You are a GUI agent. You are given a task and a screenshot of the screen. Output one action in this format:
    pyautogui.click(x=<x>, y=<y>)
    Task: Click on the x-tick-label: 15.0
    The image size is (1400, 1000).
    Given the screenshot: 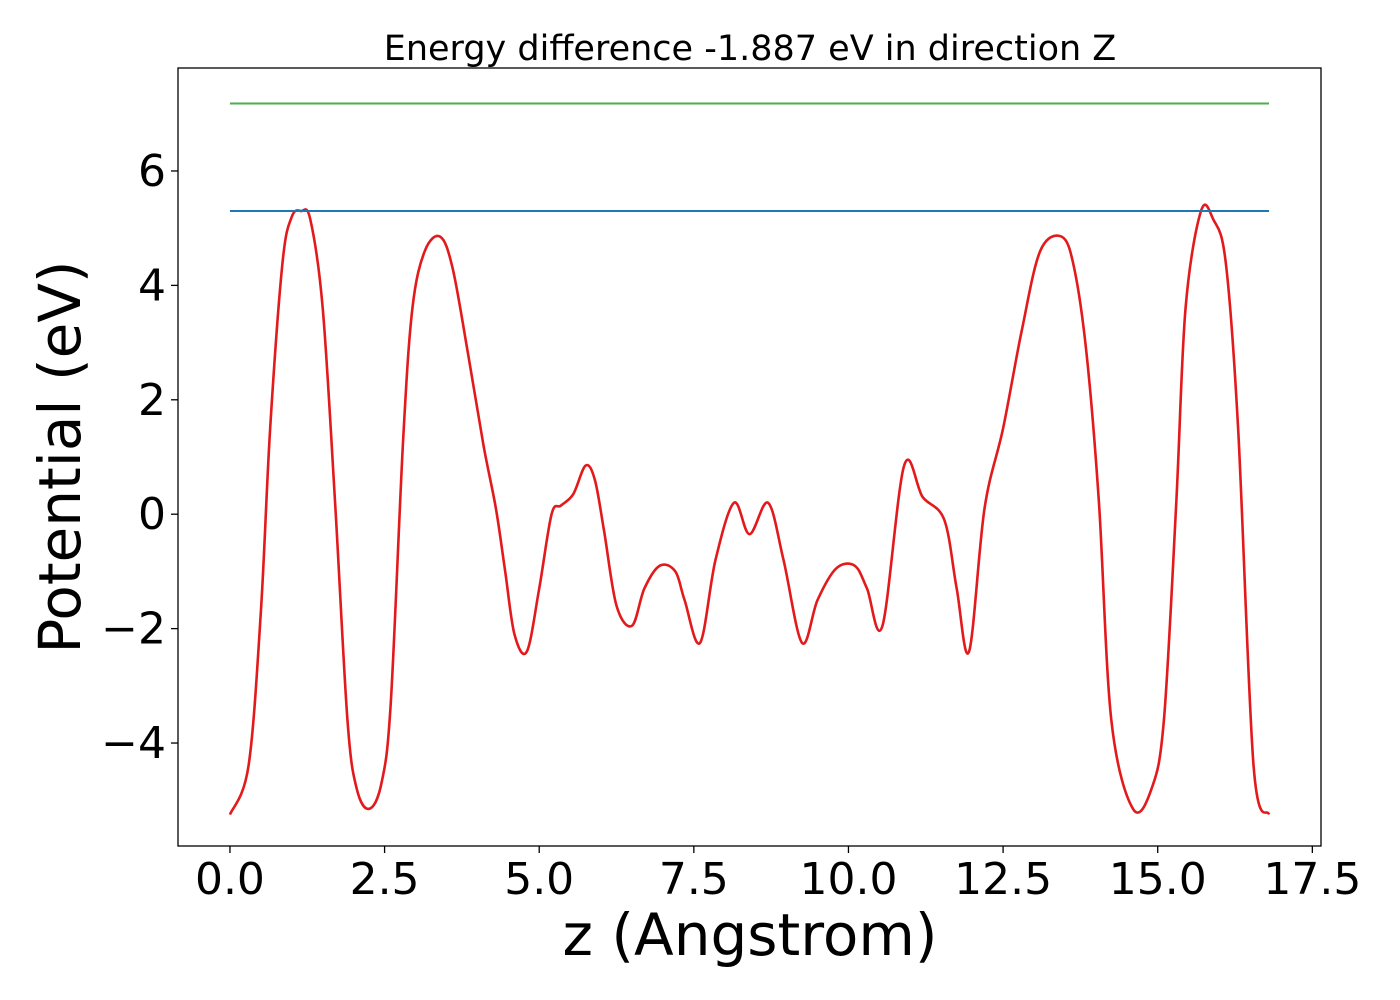 What is the action you would take?
    pyautogui.click(x=1158, y=879)
    